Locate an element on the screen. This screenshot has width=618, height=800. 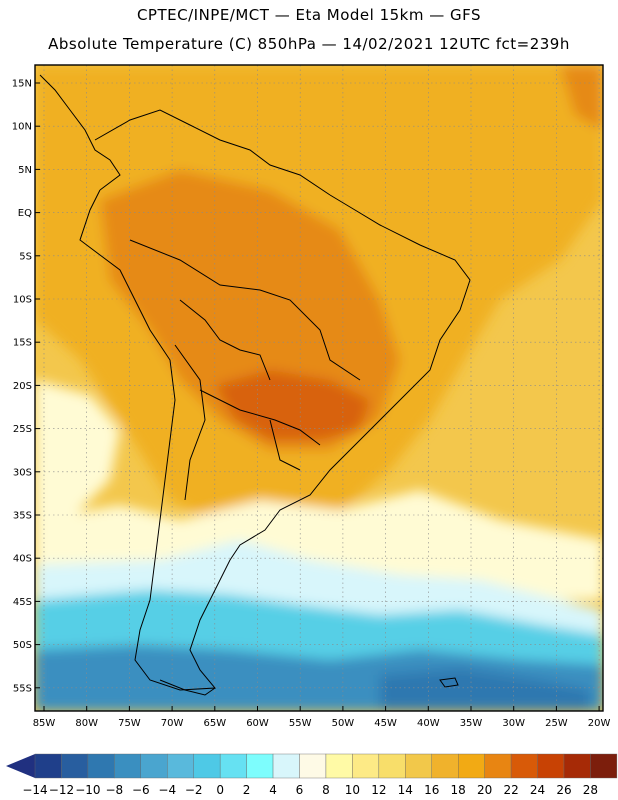
lat-label-eq: EQ is located at coordinates (25, 213).